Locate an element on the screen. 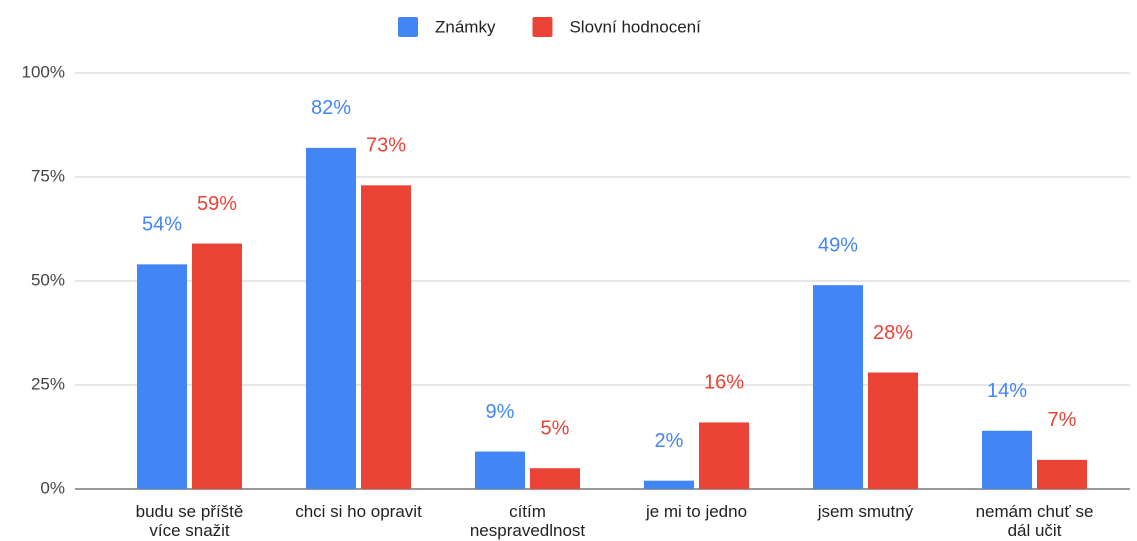 This screenshot has width=1137, height=541. x-tick-label-box: nemám chuť se dál učit is located at coordinates (1034, 521).